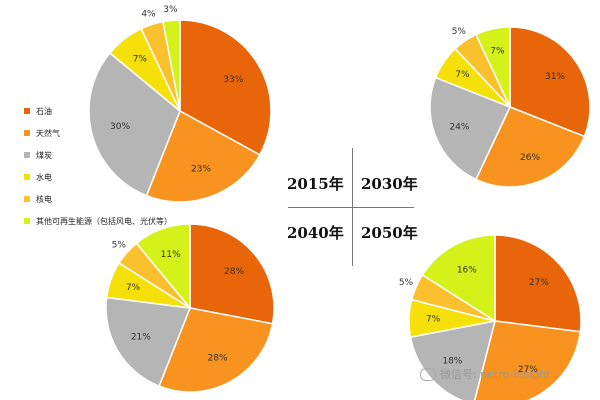  I want to click on legend-label: 天然气, so click(48, 133).